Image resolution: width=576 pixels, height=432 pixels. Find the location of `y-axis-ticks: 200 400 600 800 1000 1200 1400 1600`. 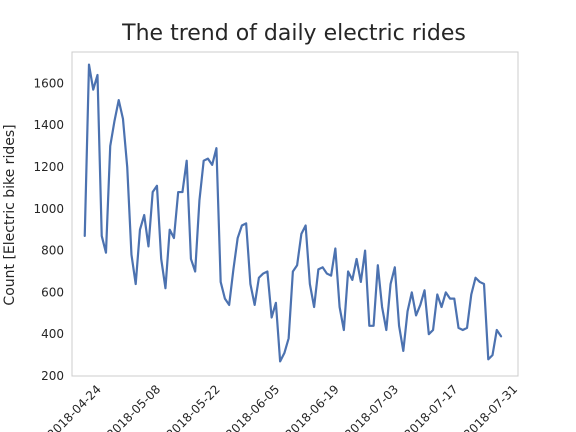

y-axis-ticks: 200 400 600 800 1000 1200 1400 1600 is located at coordinates (48, 229).